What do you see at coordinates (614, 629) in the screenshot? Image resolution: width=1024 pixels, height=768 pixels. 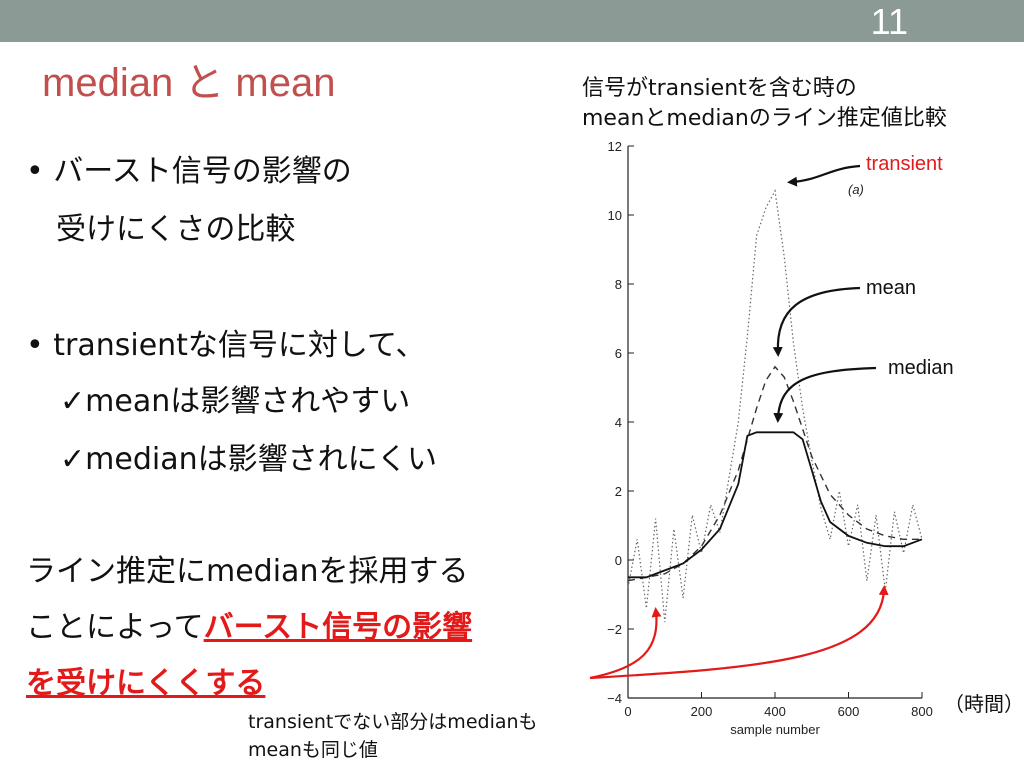 I see `y-tick-label: −2` at bounding box center [614, 629].